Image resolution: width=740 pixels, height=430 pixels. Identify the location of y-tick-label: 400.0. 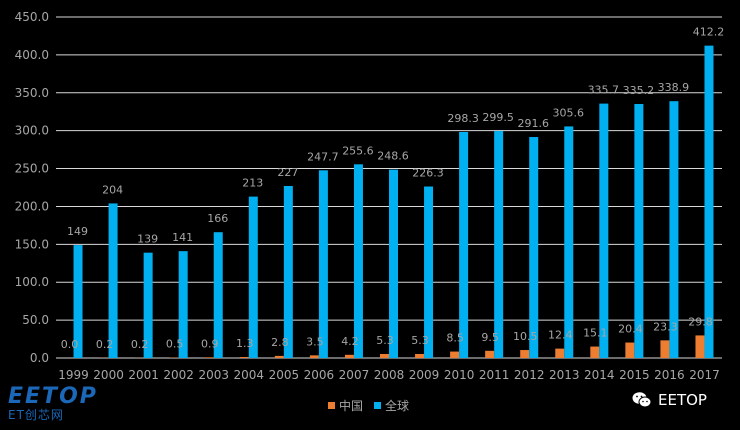
(32, 55).